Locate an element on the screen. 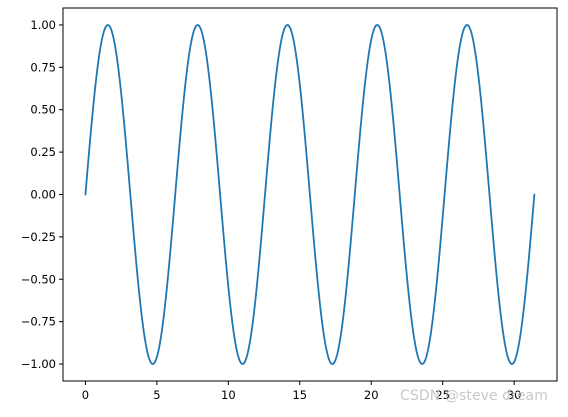 The image size is (568, 417). y-tick-label: 1.00 is located at coordinates (43, 25).